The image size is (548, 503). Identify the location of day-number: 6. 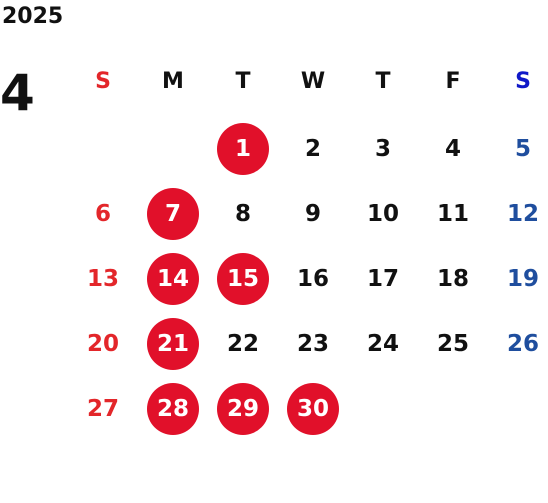
(102, 213).